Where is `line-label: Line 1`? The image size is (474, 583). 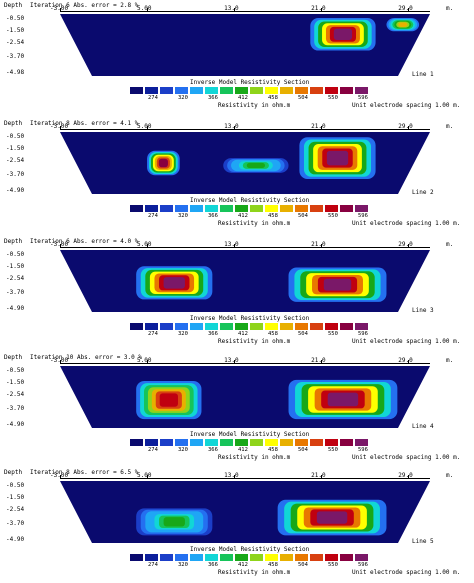
line-label: Line 1 is located at coordinates (423, 74).